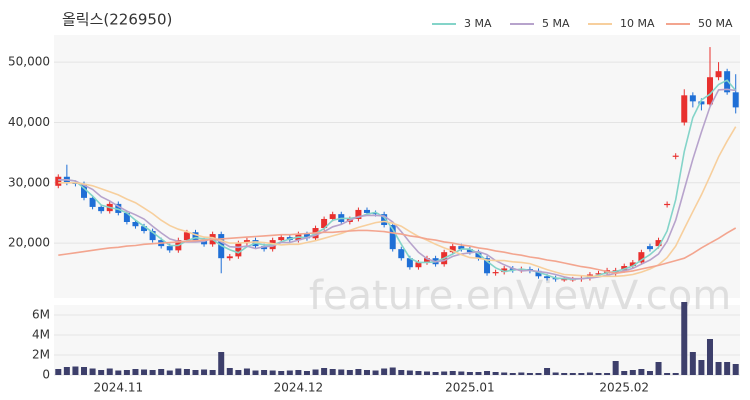 The image size is (750, 400). I want to click on y-tick-label: 6M, so click(41, 315).